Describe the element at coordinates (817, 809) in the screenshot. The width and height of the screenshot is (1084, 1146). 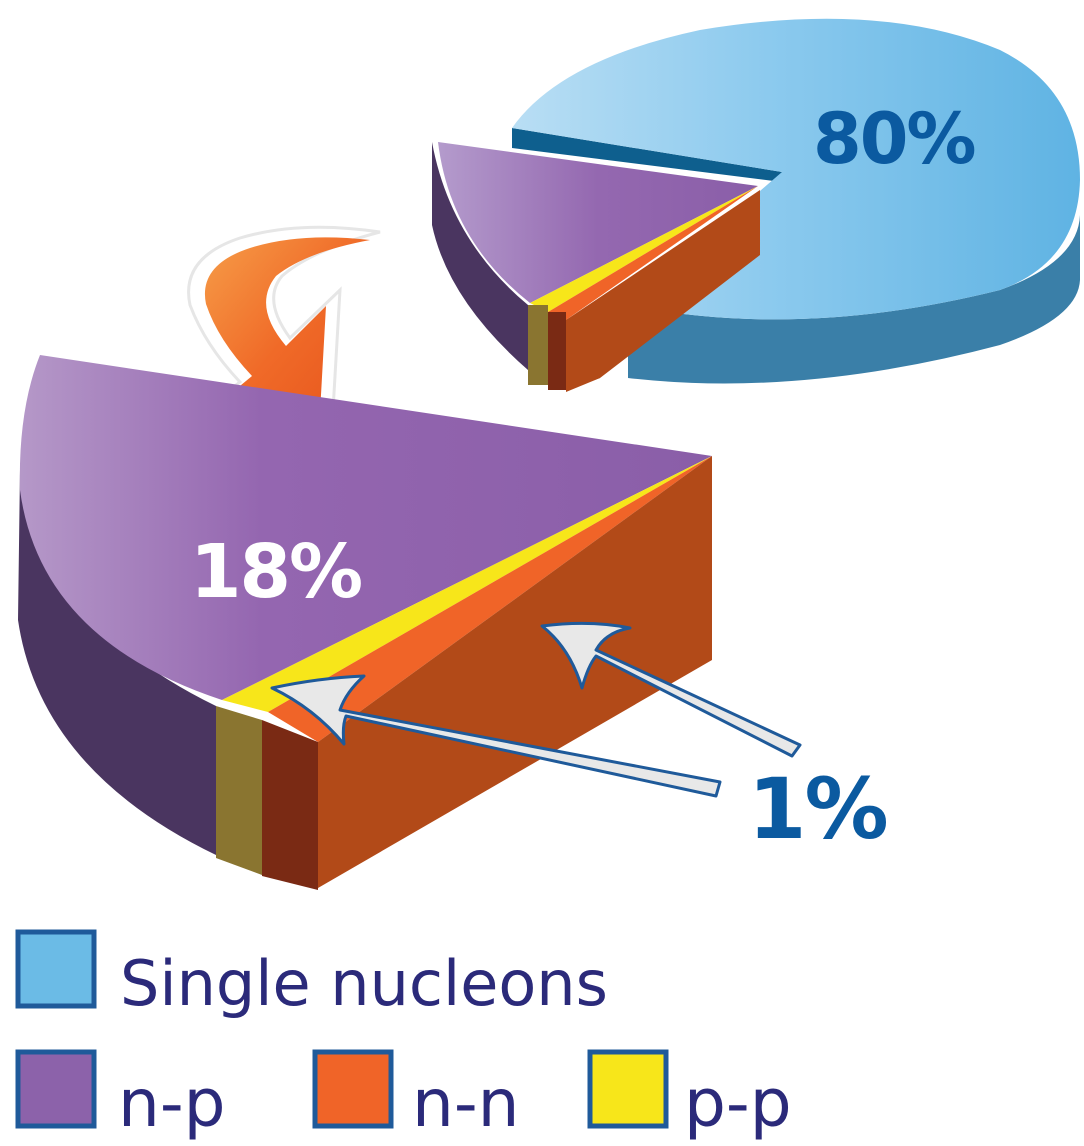
I see `label-small-pct: 1%` at that location.